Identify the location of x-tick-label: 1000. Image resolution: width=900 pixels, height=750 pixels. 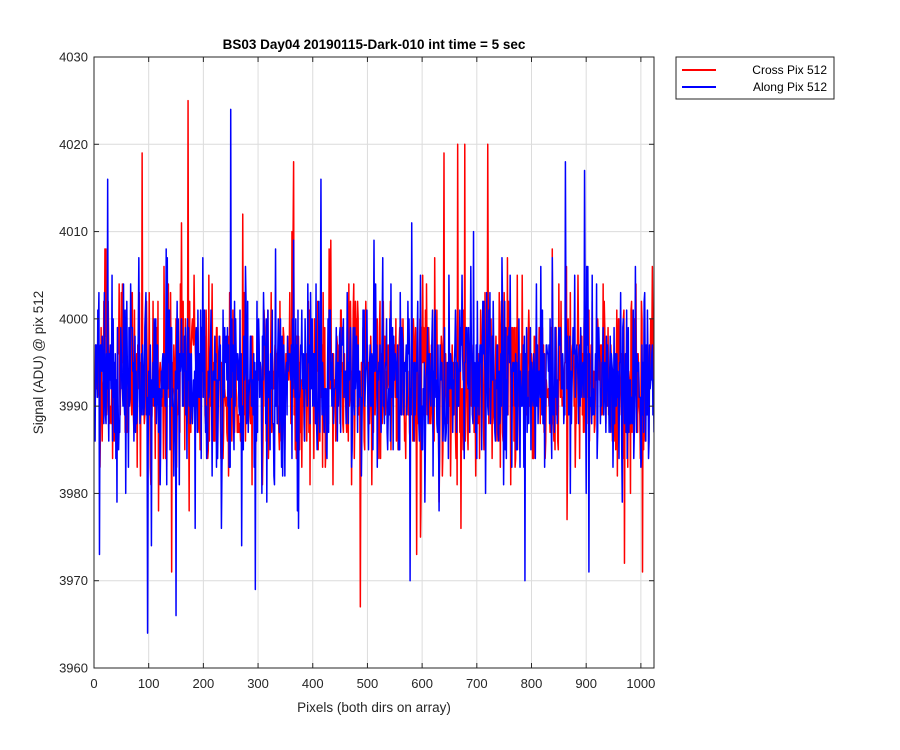
(640, 683).